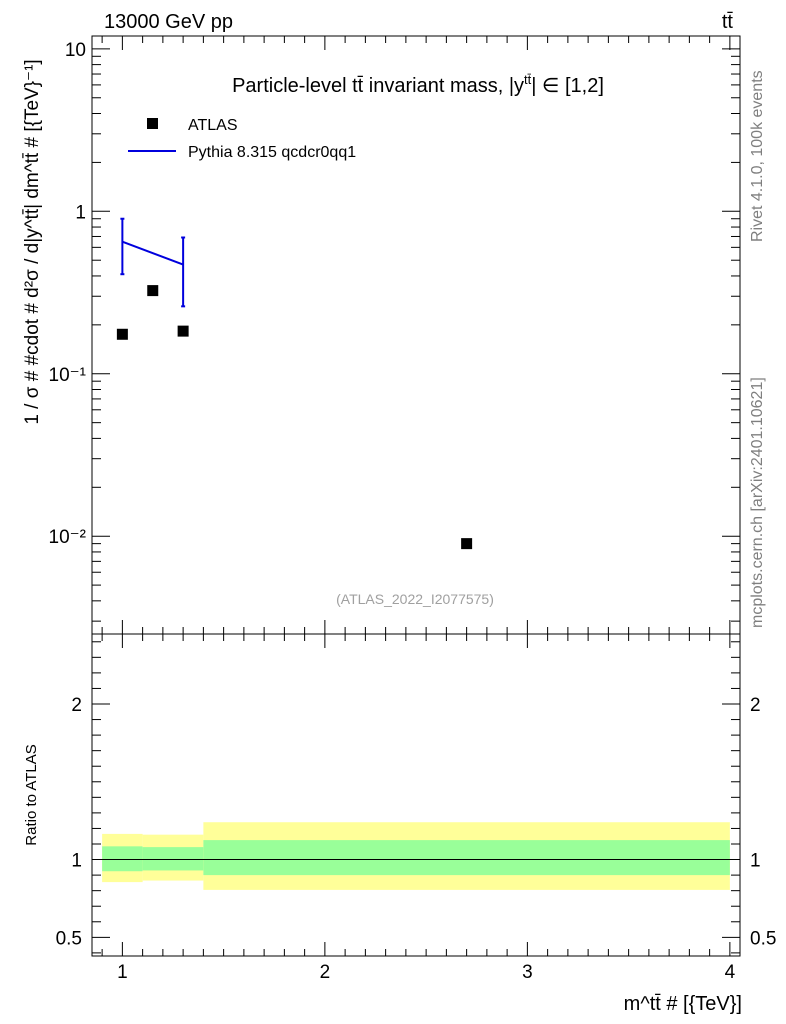 Image resolution: width=786 pixels, height=1024 pixels. Describe the element at coordinates (763, 938) in the screenshot. I see `ratio-y-tick-label-right: 0.5` at that location.